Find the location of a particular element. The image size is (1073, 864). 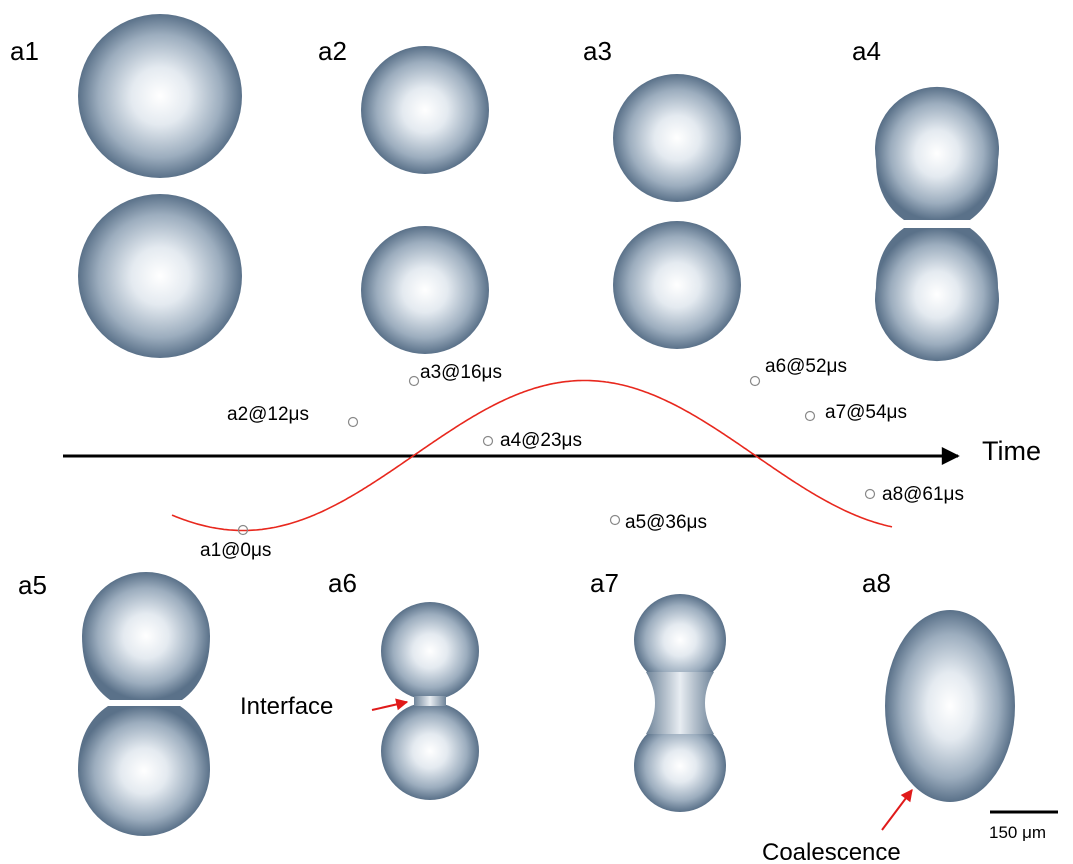

droplet-pair-a6 is located at coordinates (430, 701).